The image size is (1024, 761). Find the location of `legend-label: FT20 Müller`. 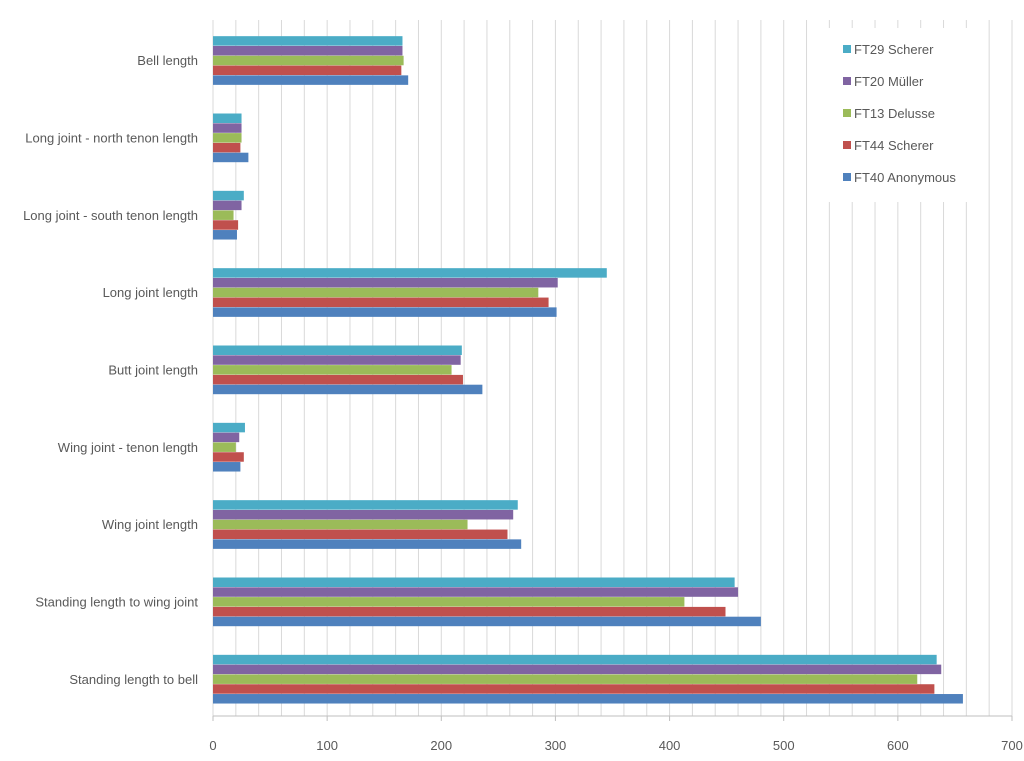

legend-label: FT20 Müller is located at coordinates (889, 81).